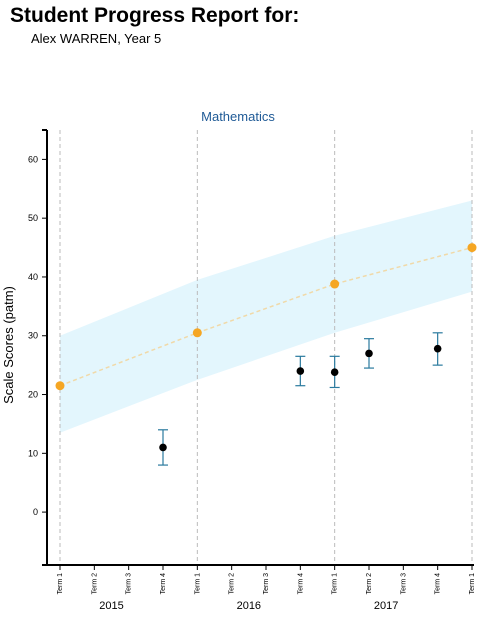  Describe the element at coordinates (33, 159) in the screenshot. I see `y-tick-label: 60` at that location.